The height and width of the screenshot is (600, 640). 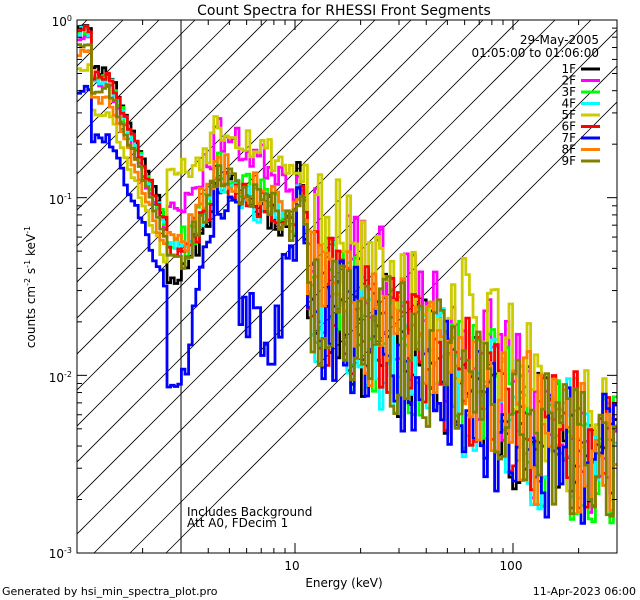 What do you see at coordinates (291, 566) in the screenshot?
I see `x-tick-label-10: 10` at bounding box center [291, 566].